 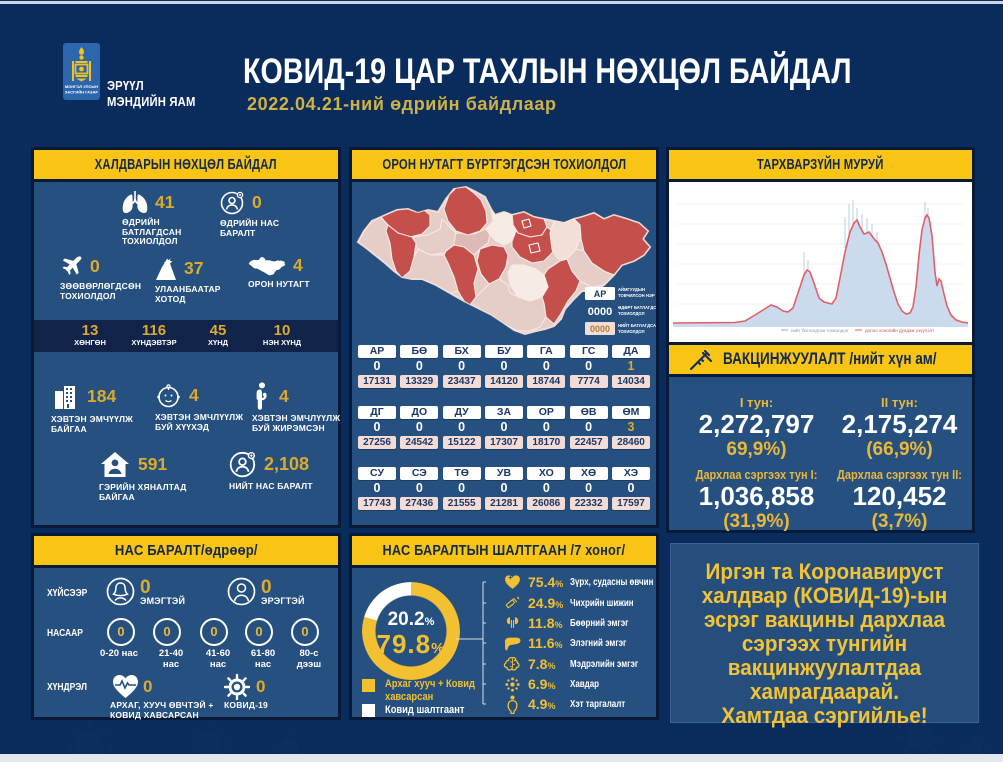 I want to click on svg-text: нийт батлагдсан тохиолдол, so click(x=820, y=330).